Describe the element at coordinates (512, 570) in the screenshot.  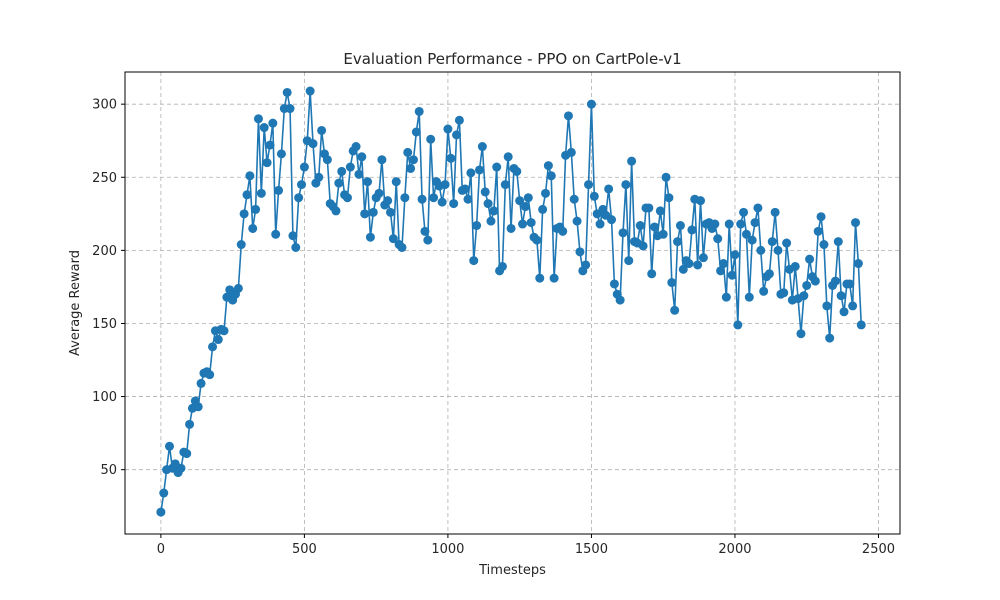
I see `x-axis-label: Timesteps` at that location.